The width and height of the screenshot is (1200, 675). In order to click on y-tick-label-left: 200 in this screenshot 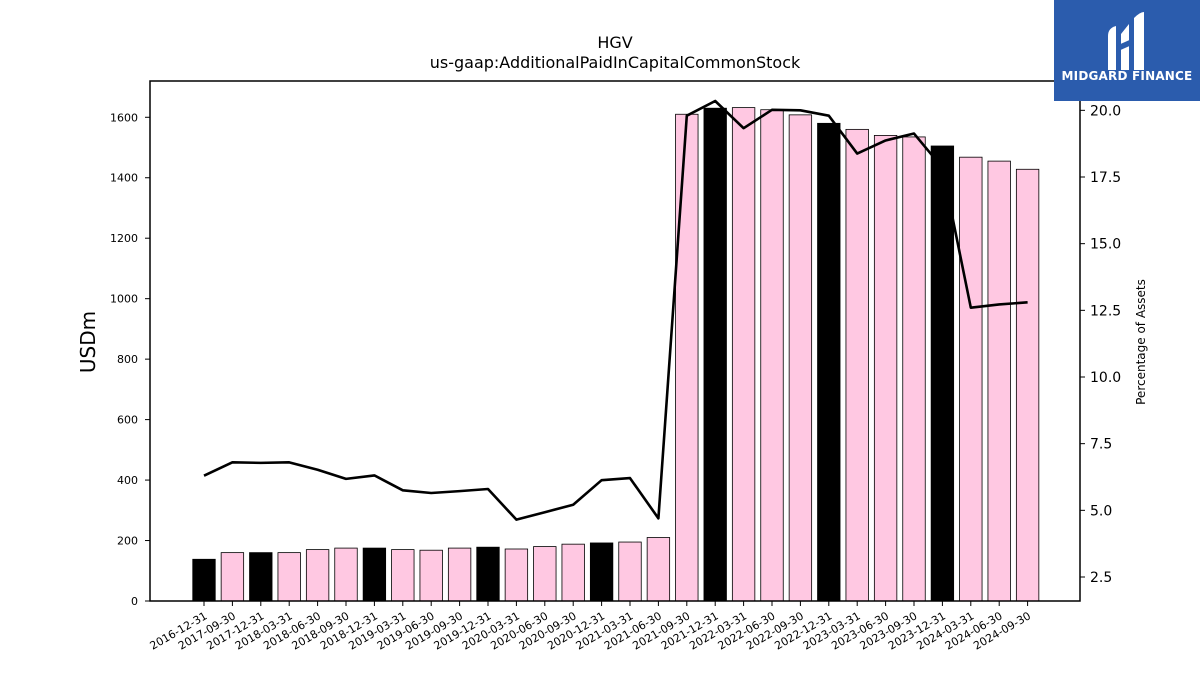, I will do `click(127, 541)`.